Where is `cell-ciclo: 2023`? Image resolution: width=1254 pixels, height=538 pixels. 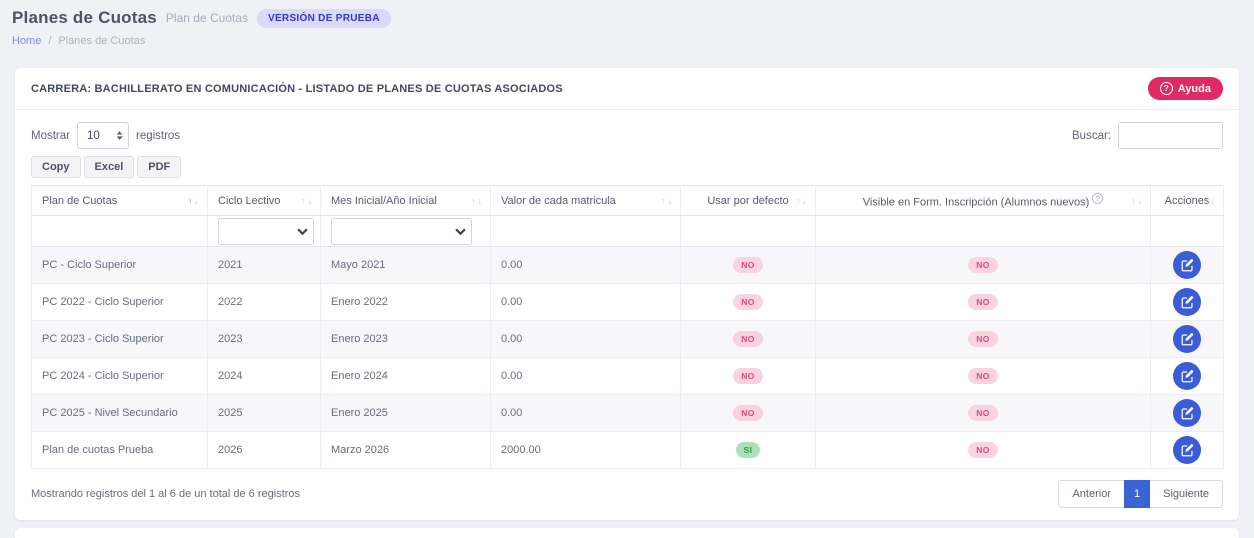 cell-ciclo: 2023 is located at coordinates (264, 339).